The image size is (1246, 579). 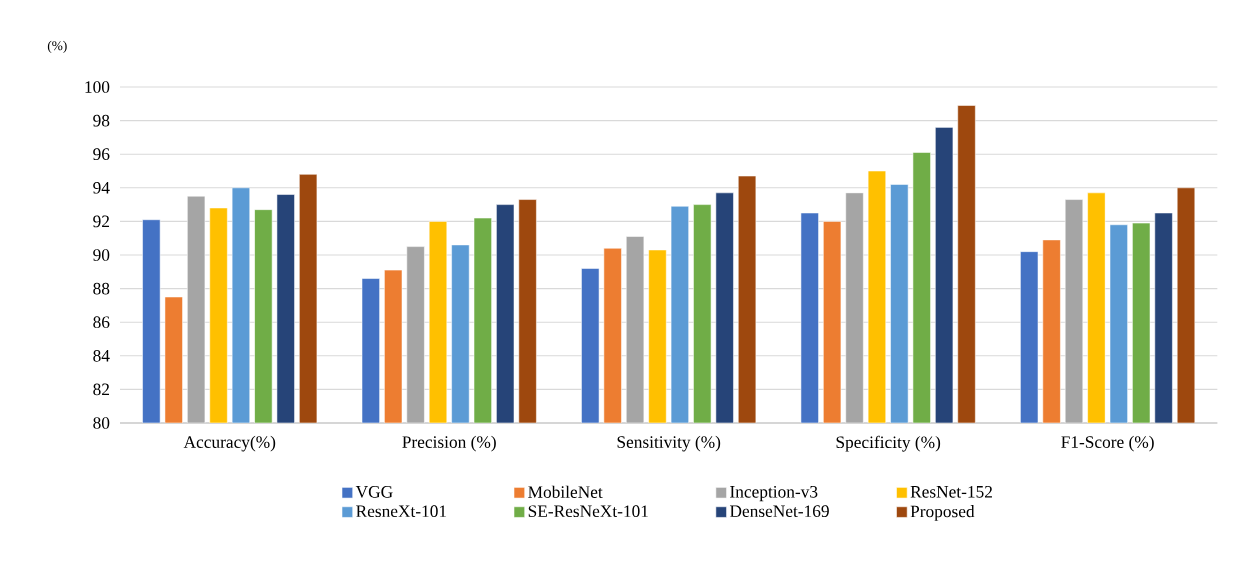 What do you see at coordinates (101, 322) in the screenshot?
I see `y-tick-label: 86` at bounding box center [101, 322].